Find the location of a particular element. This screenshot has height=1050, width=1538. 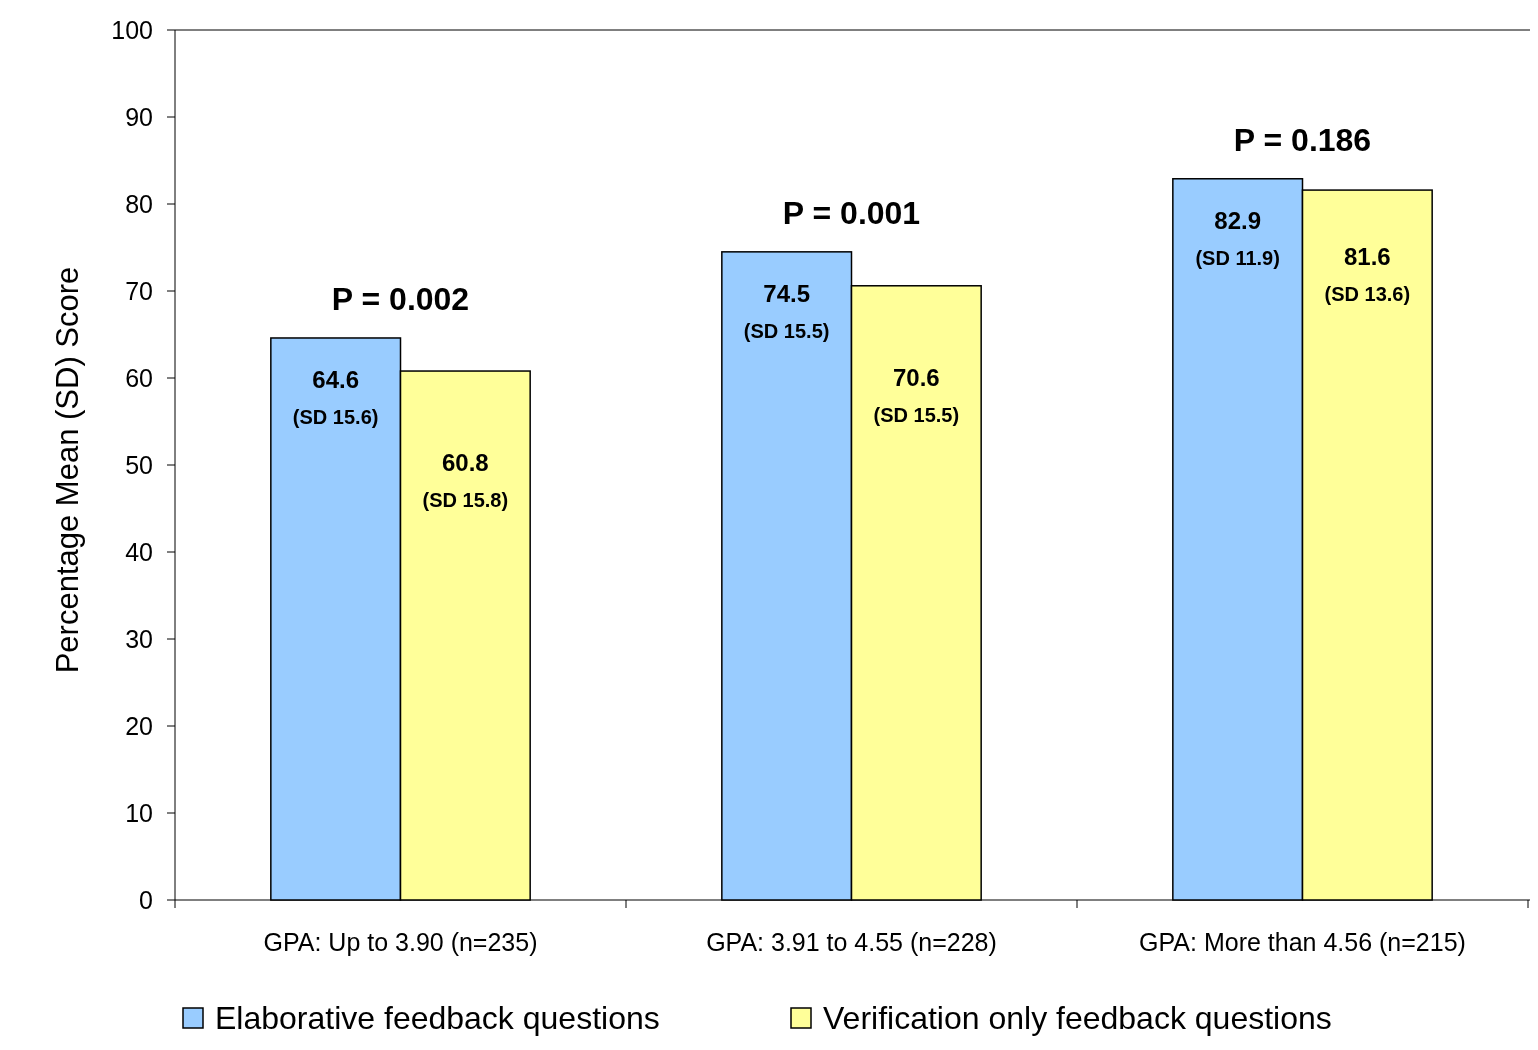

y-axis-title: Percentage Mean (SD) Score is located at coordinates (67, 470).